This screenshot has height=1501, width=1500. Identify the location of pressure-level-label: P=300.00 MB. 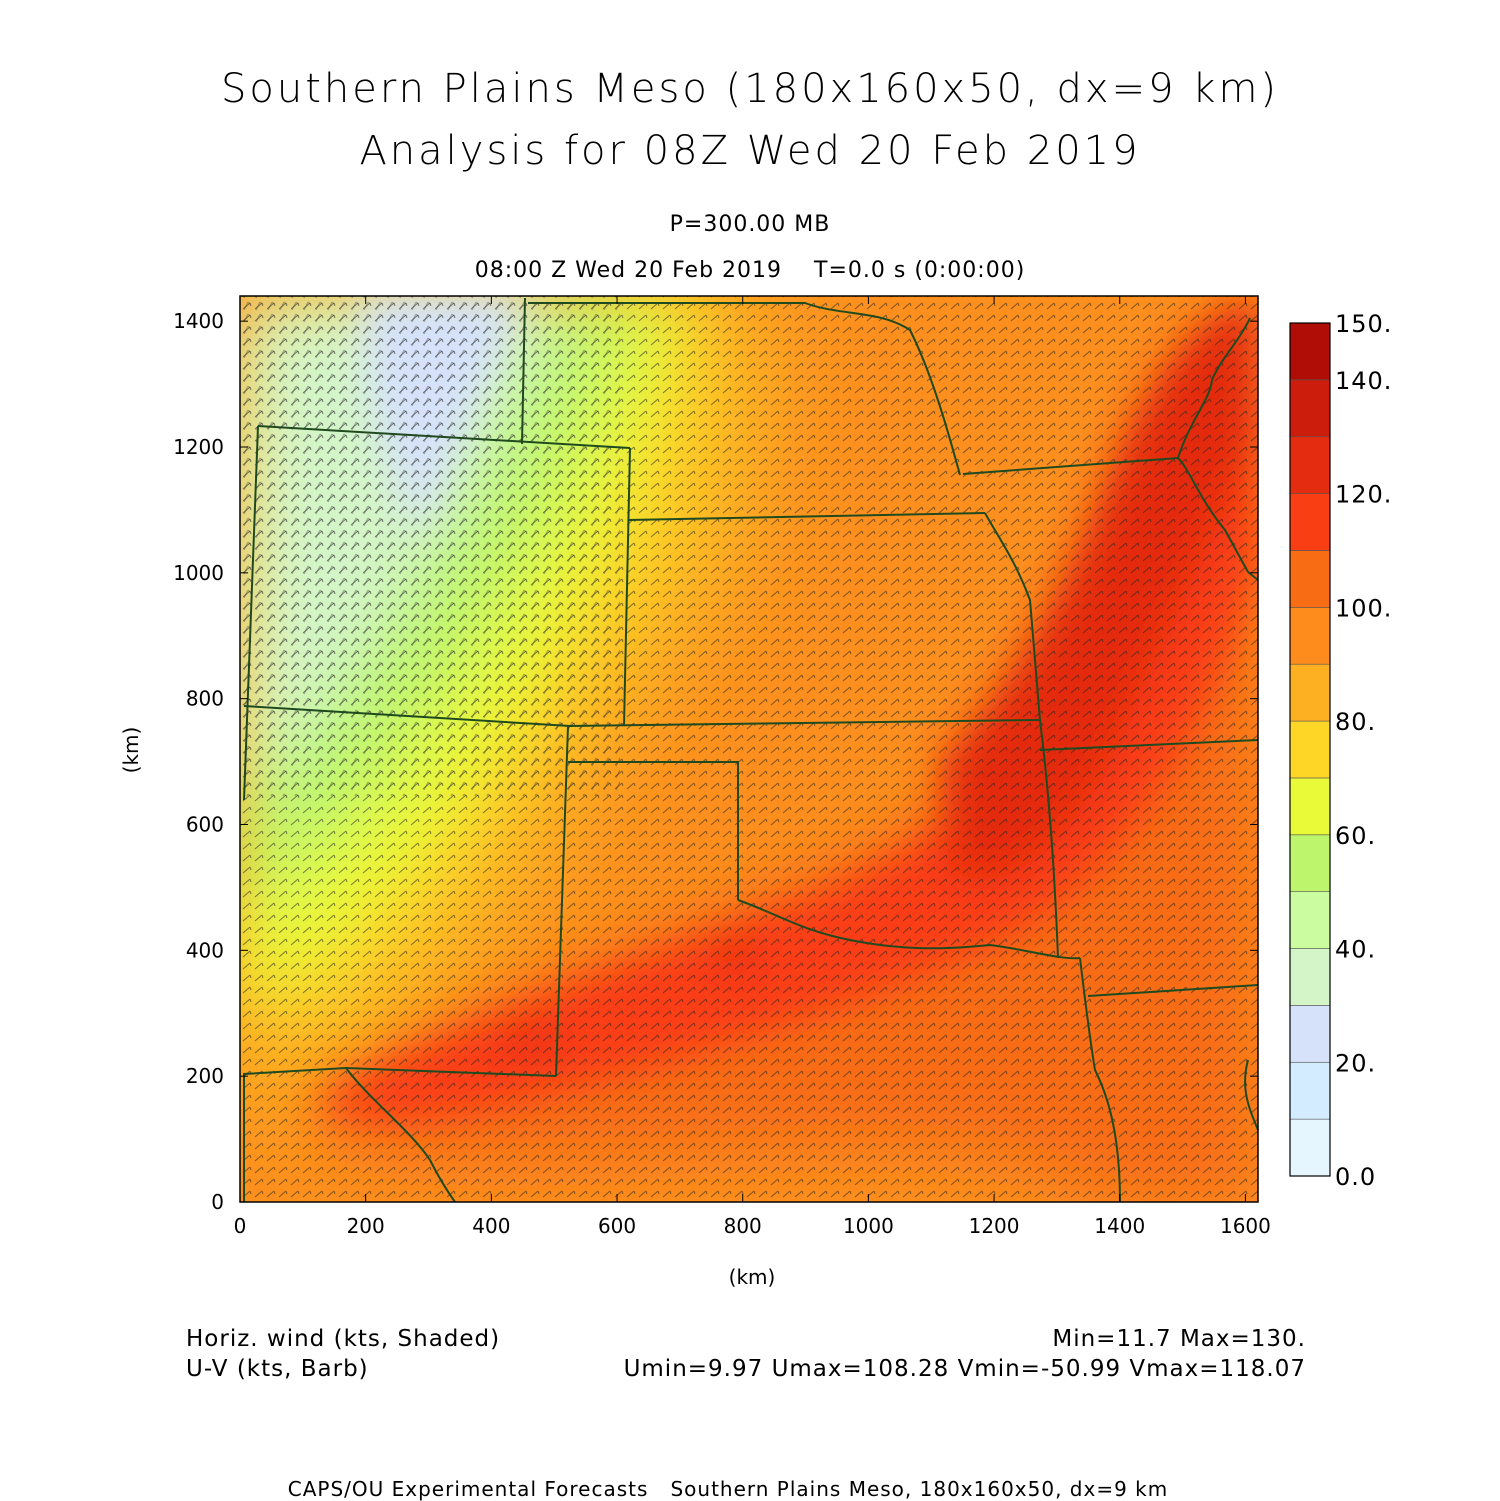
(750, 224).